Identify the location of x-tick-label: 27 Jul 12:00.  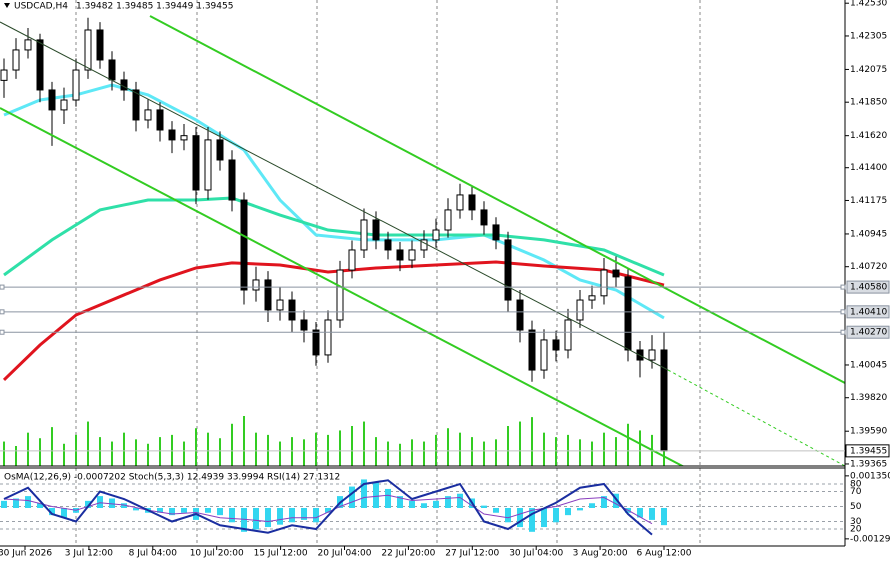
(472, 554).